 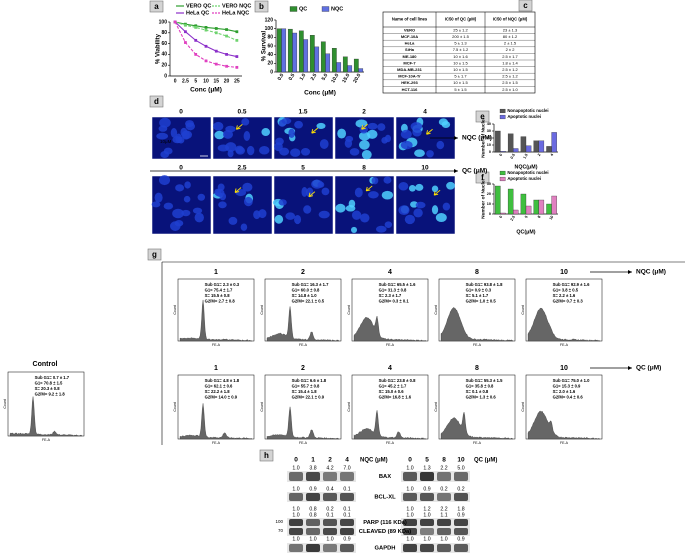 I want to click on table-cell: 5 ± 1.3, so click(x=460, y=43).